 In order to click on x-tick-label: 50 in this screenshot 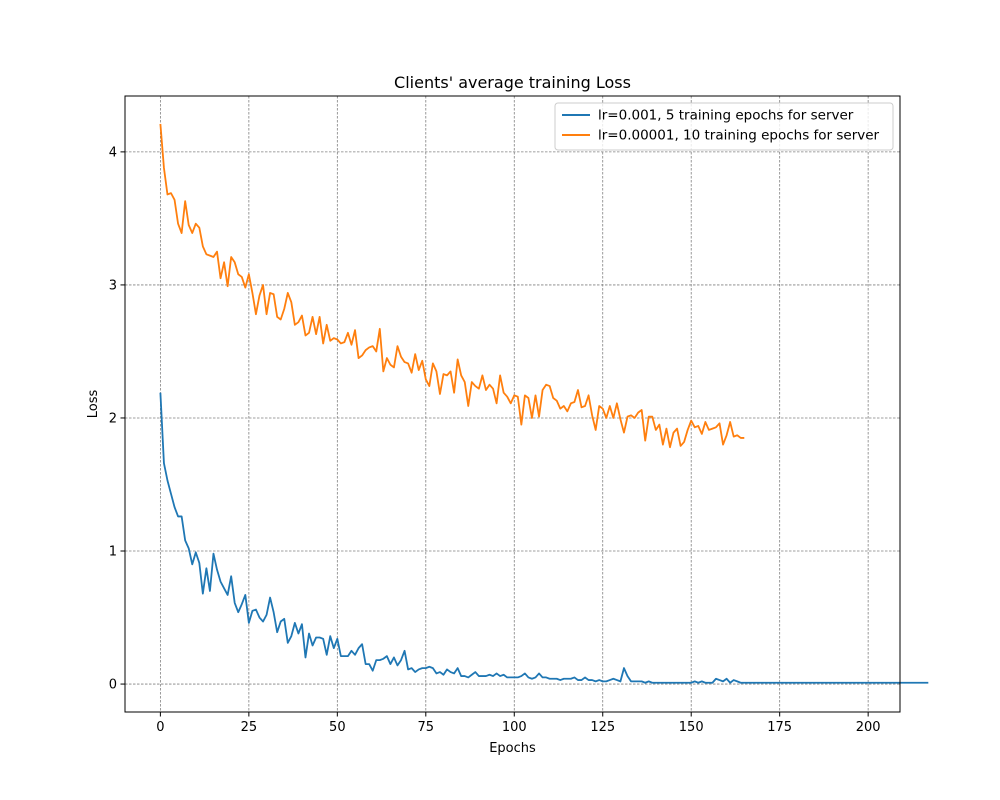, I will do `click(337, 727)`.